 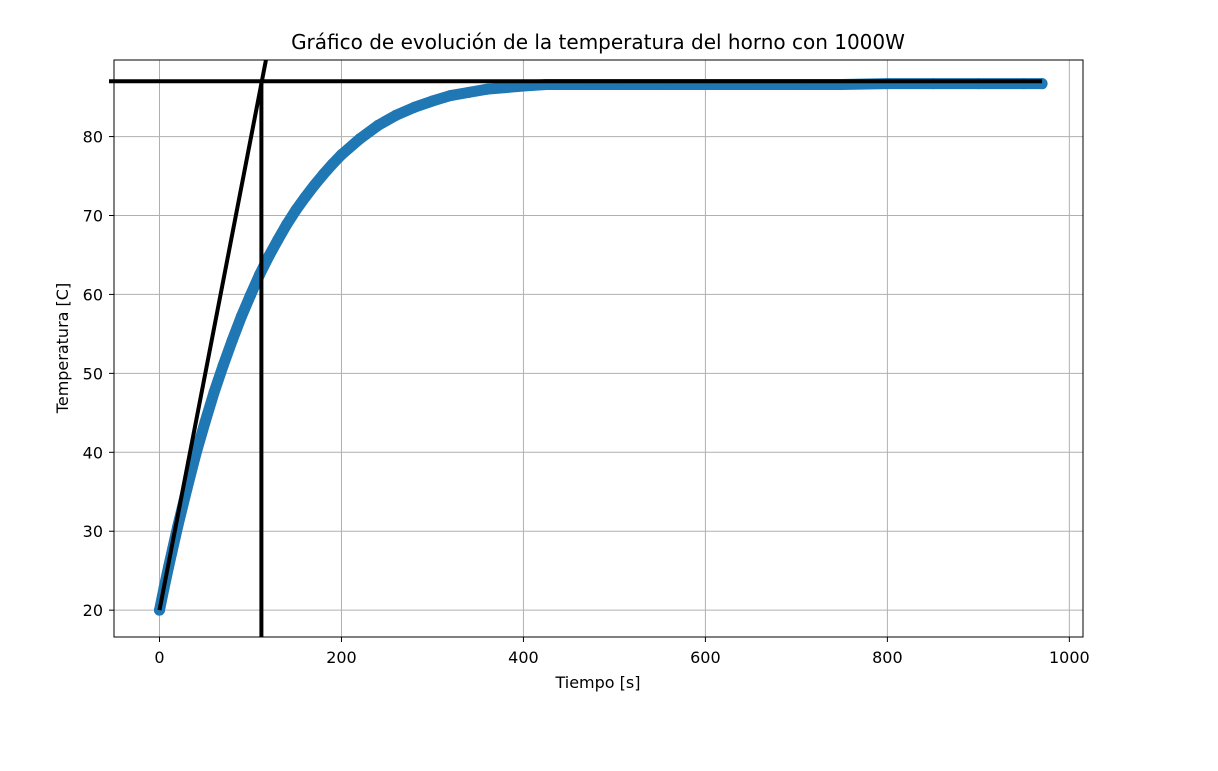 What do you see at coordinates (93, 137) in the screenshot?
I see `y-tick-label: 80` at bounding box center [93, 137].